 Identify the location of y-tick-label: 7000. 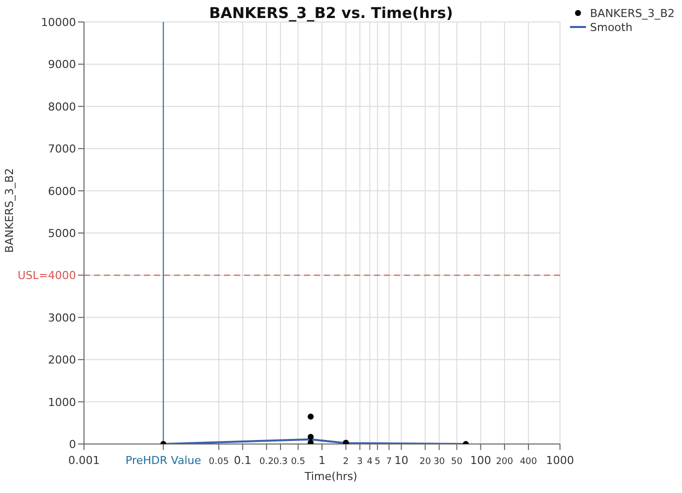
(62, 149).